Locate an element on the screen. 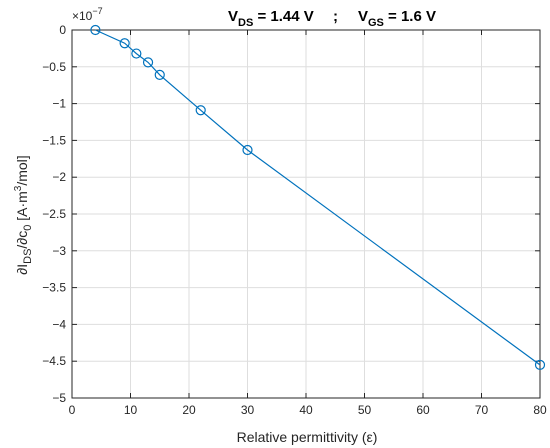  title-vgs-symbol: V is located at coordinates (363, 16).